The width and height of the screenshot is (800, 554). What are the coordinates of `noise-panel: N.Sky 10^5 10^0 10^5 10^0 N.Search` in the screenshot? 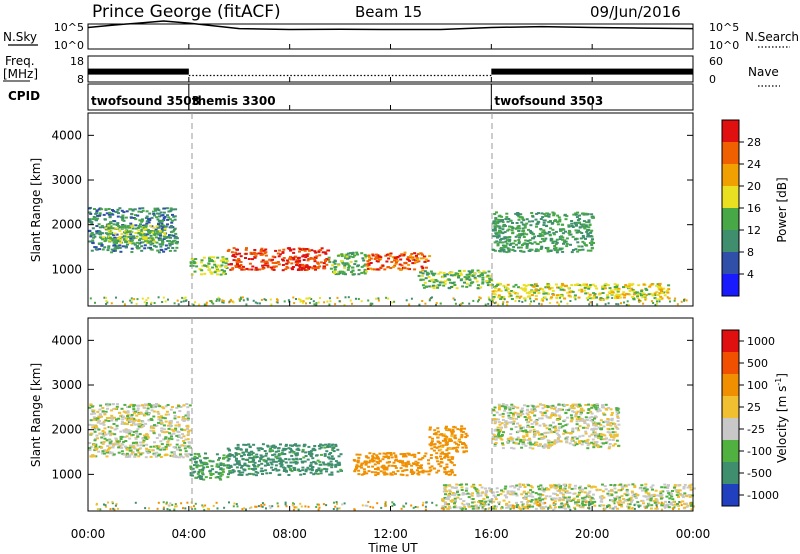 It's located at (401, 36).